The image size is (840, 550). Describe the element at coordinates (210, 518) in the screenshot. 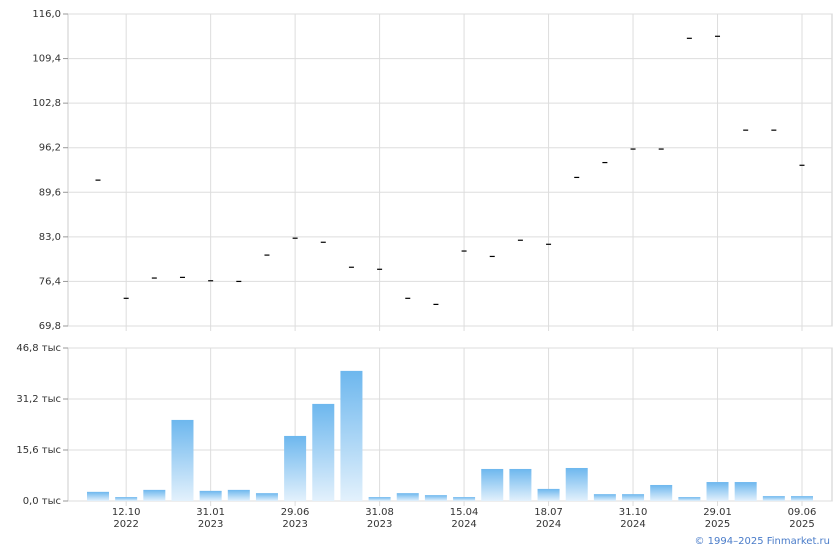

I see `x-tick-label: 31.01 2023` at that location.